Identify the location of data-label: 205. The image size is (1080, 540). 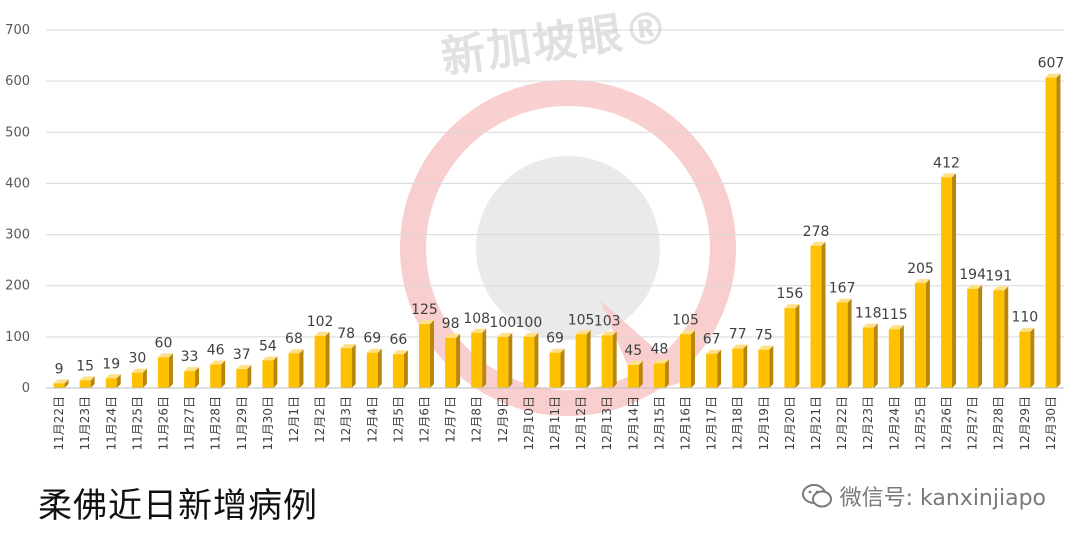
(920, 269).